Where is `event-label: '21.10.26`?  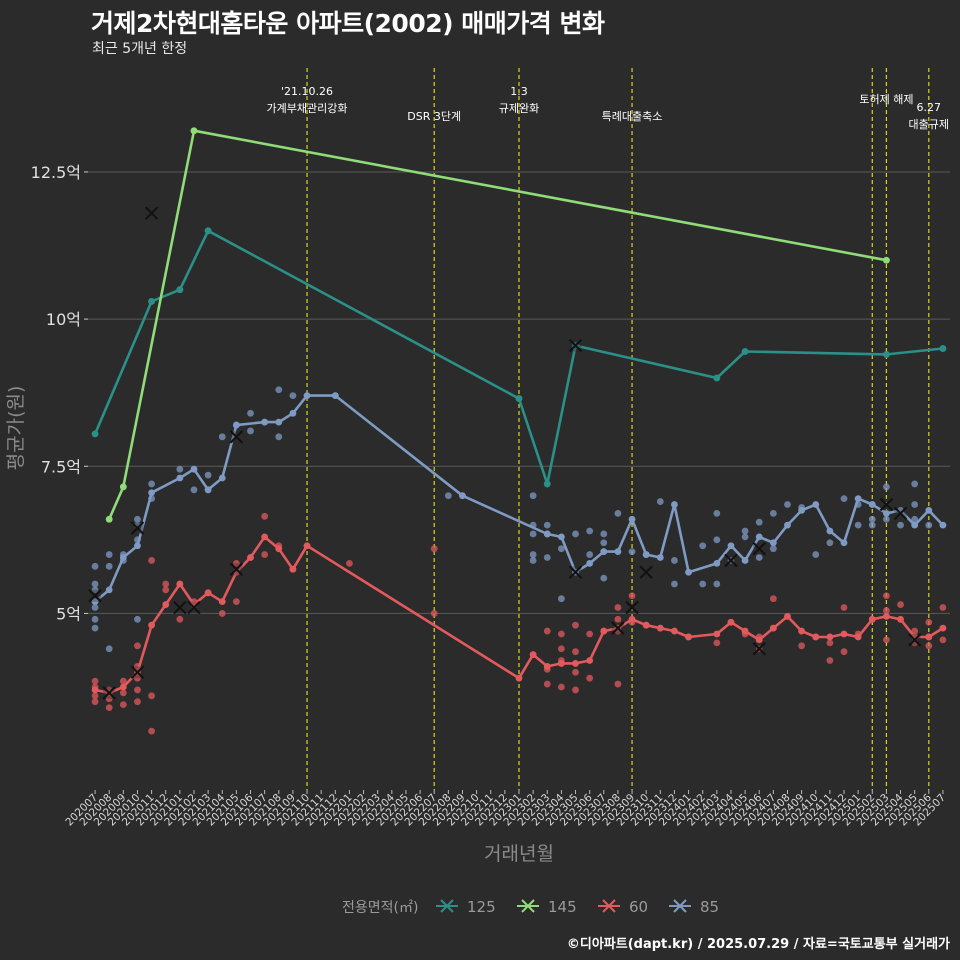
event-label: '21.10.26 is located at coordinates (307, 91).